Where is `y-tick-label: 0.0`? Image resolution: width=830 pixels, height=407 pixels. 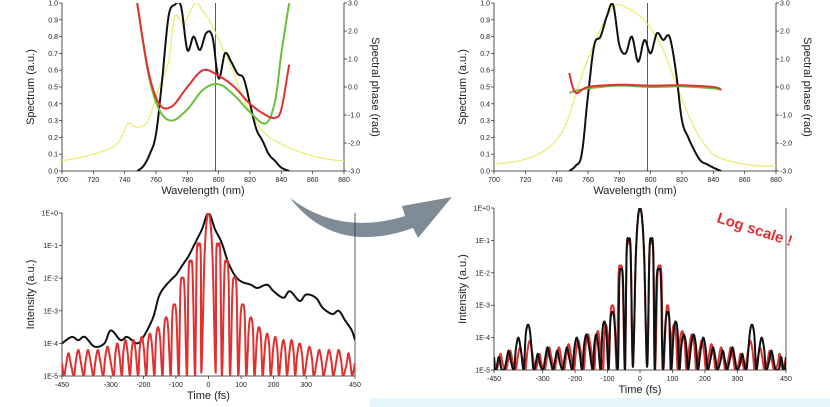 y-tick-label: 0.0 is located at coordinates (485, 172).